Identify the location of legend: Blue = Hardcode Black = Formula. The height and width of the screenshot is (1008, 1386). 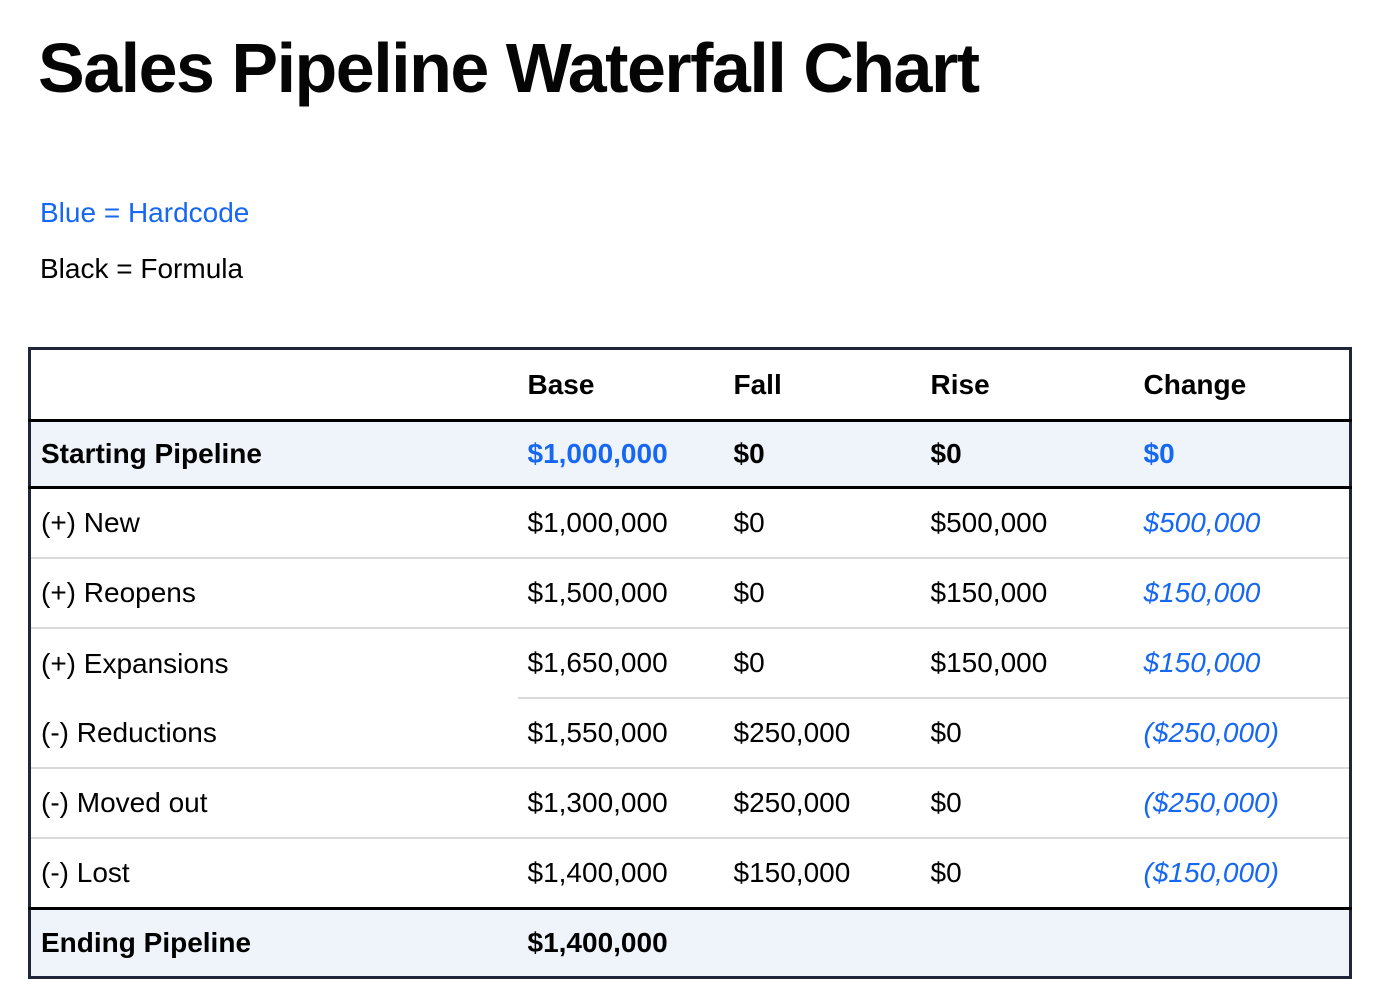
(713, 240).